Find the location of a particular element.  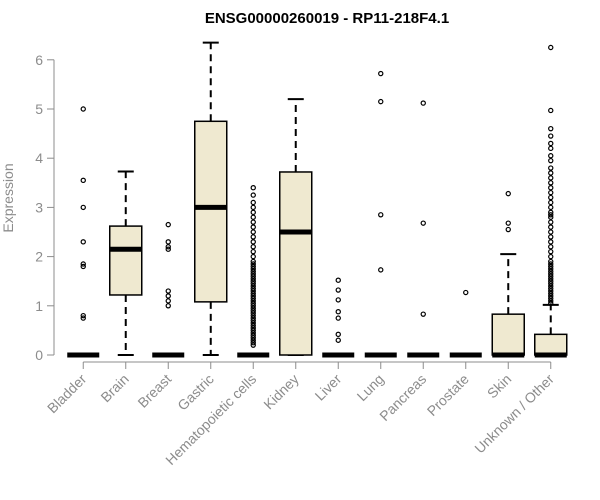

y-tick-label: 4 is located at coordinates (39, 158).